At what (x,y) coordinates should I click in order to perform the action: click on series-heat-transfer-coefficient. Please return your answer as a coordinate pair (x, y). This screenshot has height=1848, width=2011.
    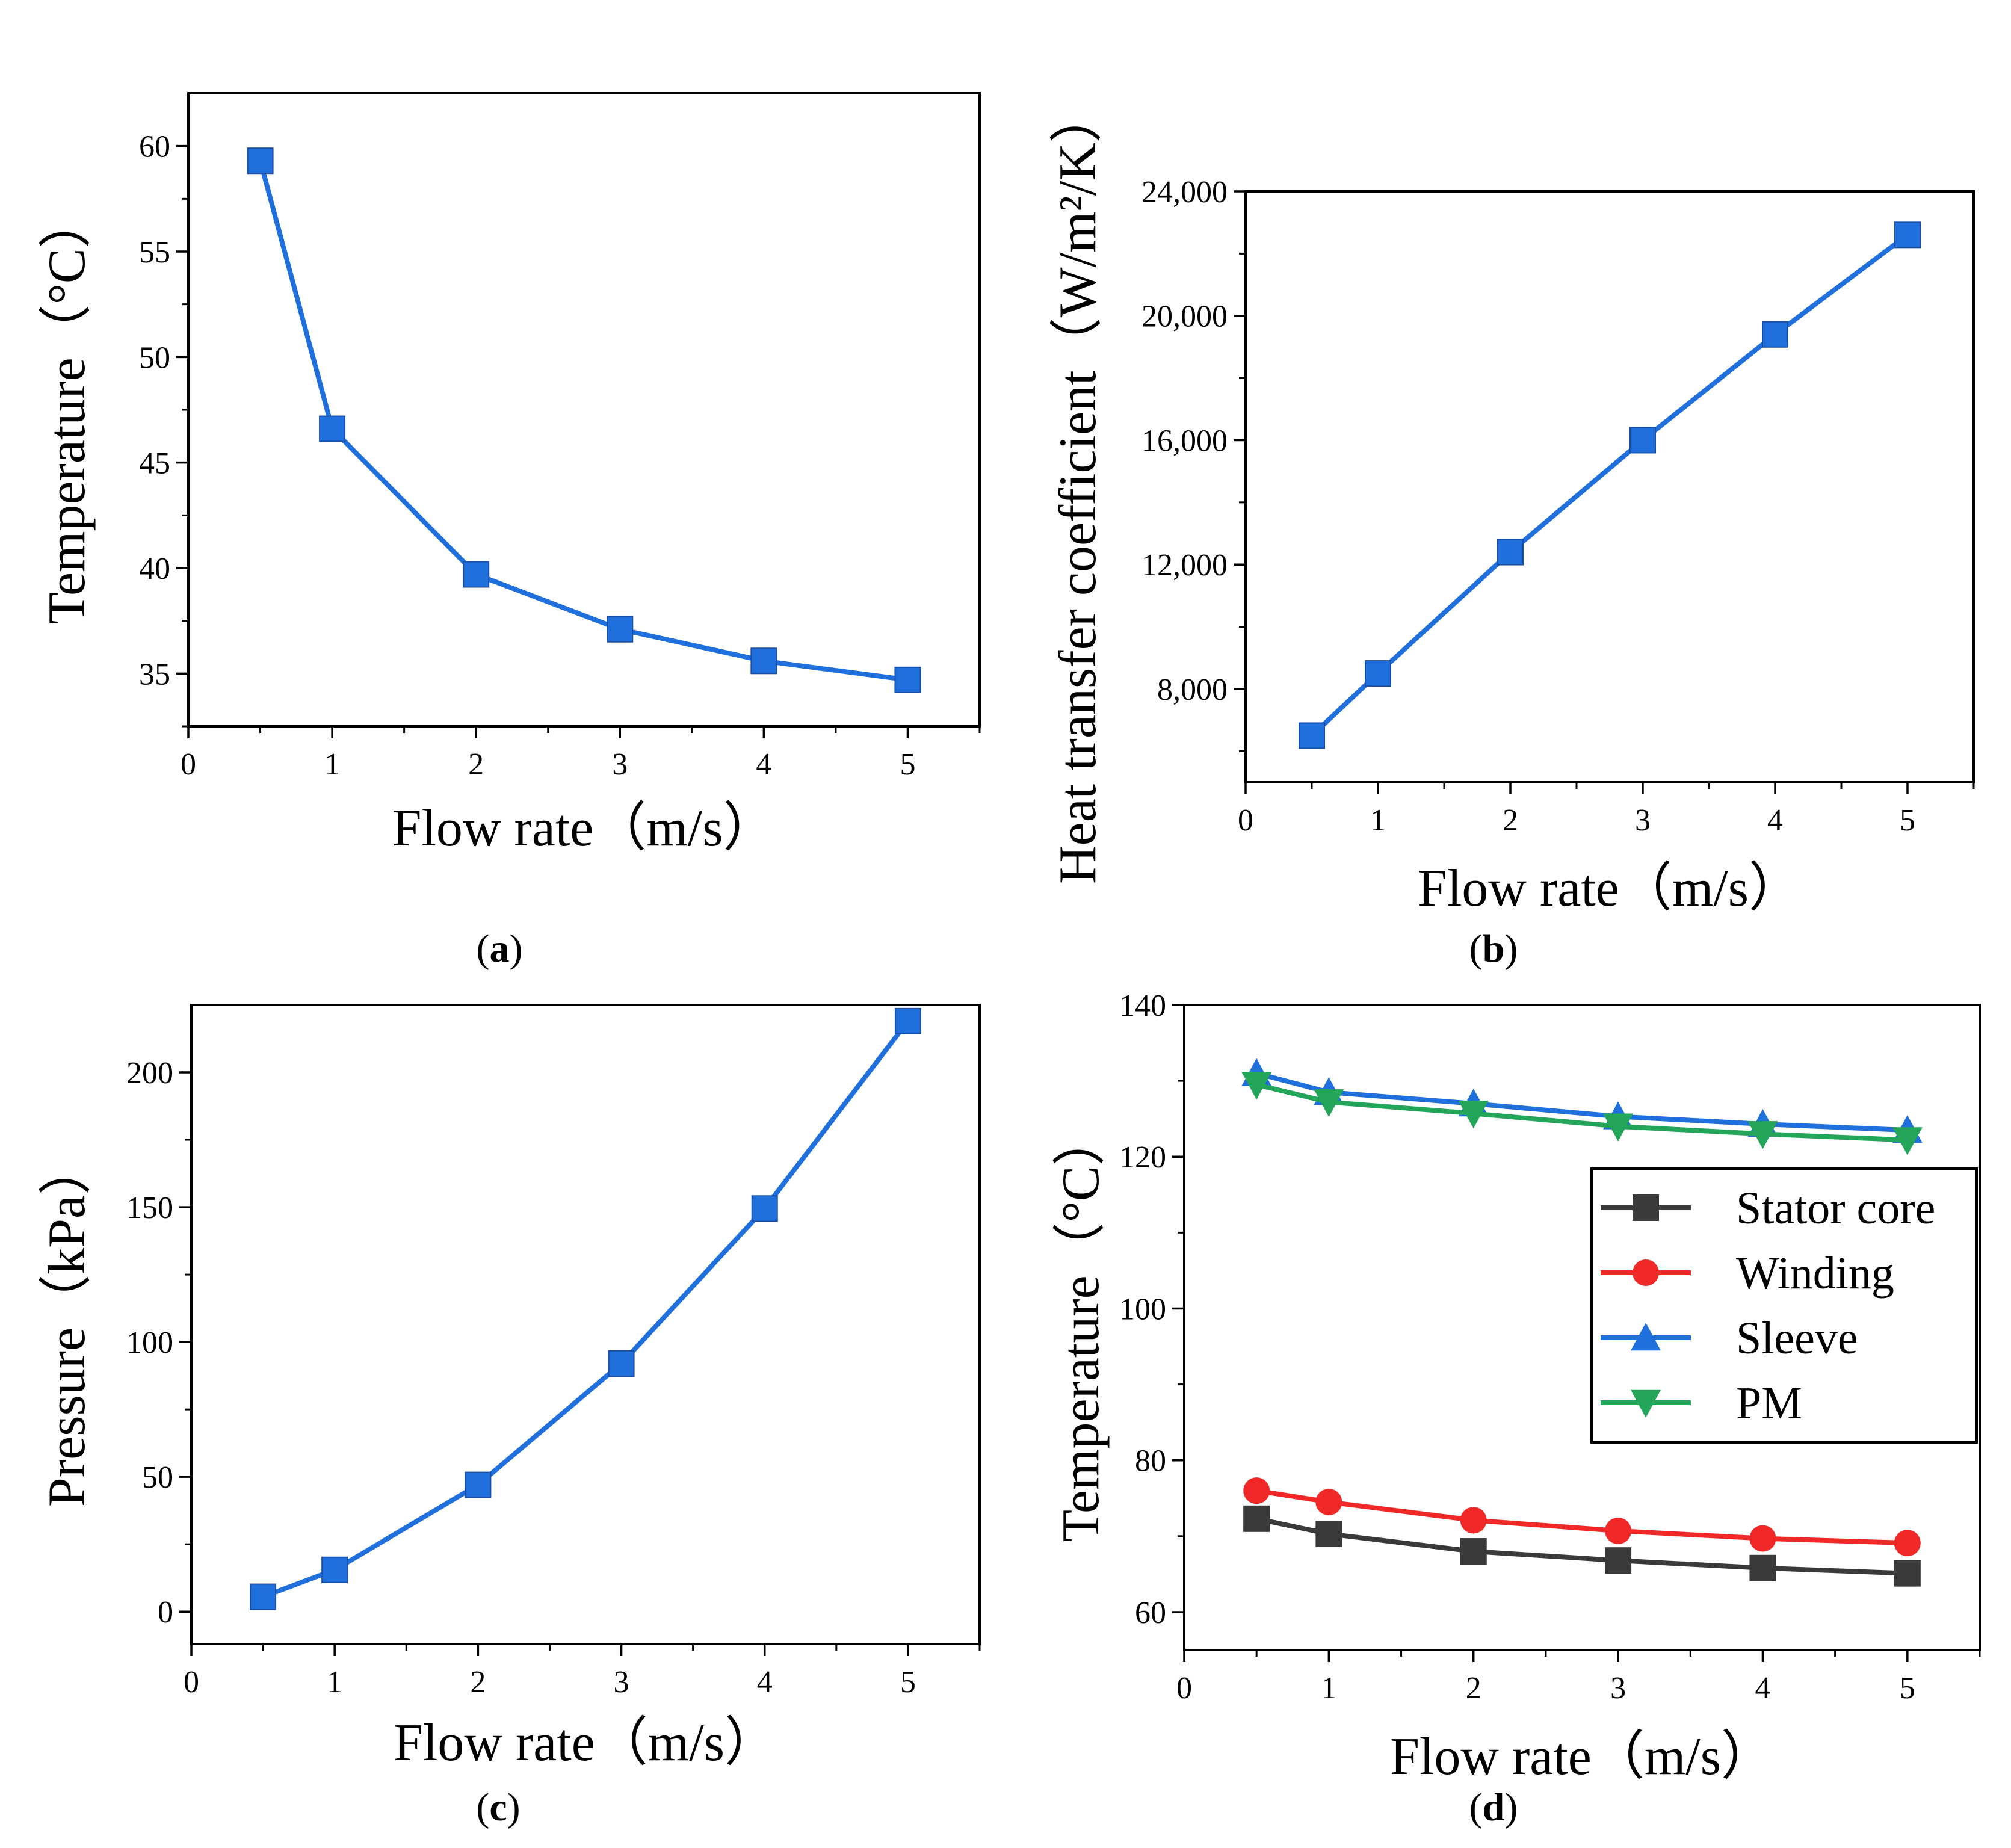
    Looking at the image, I should click on (1610, 485).